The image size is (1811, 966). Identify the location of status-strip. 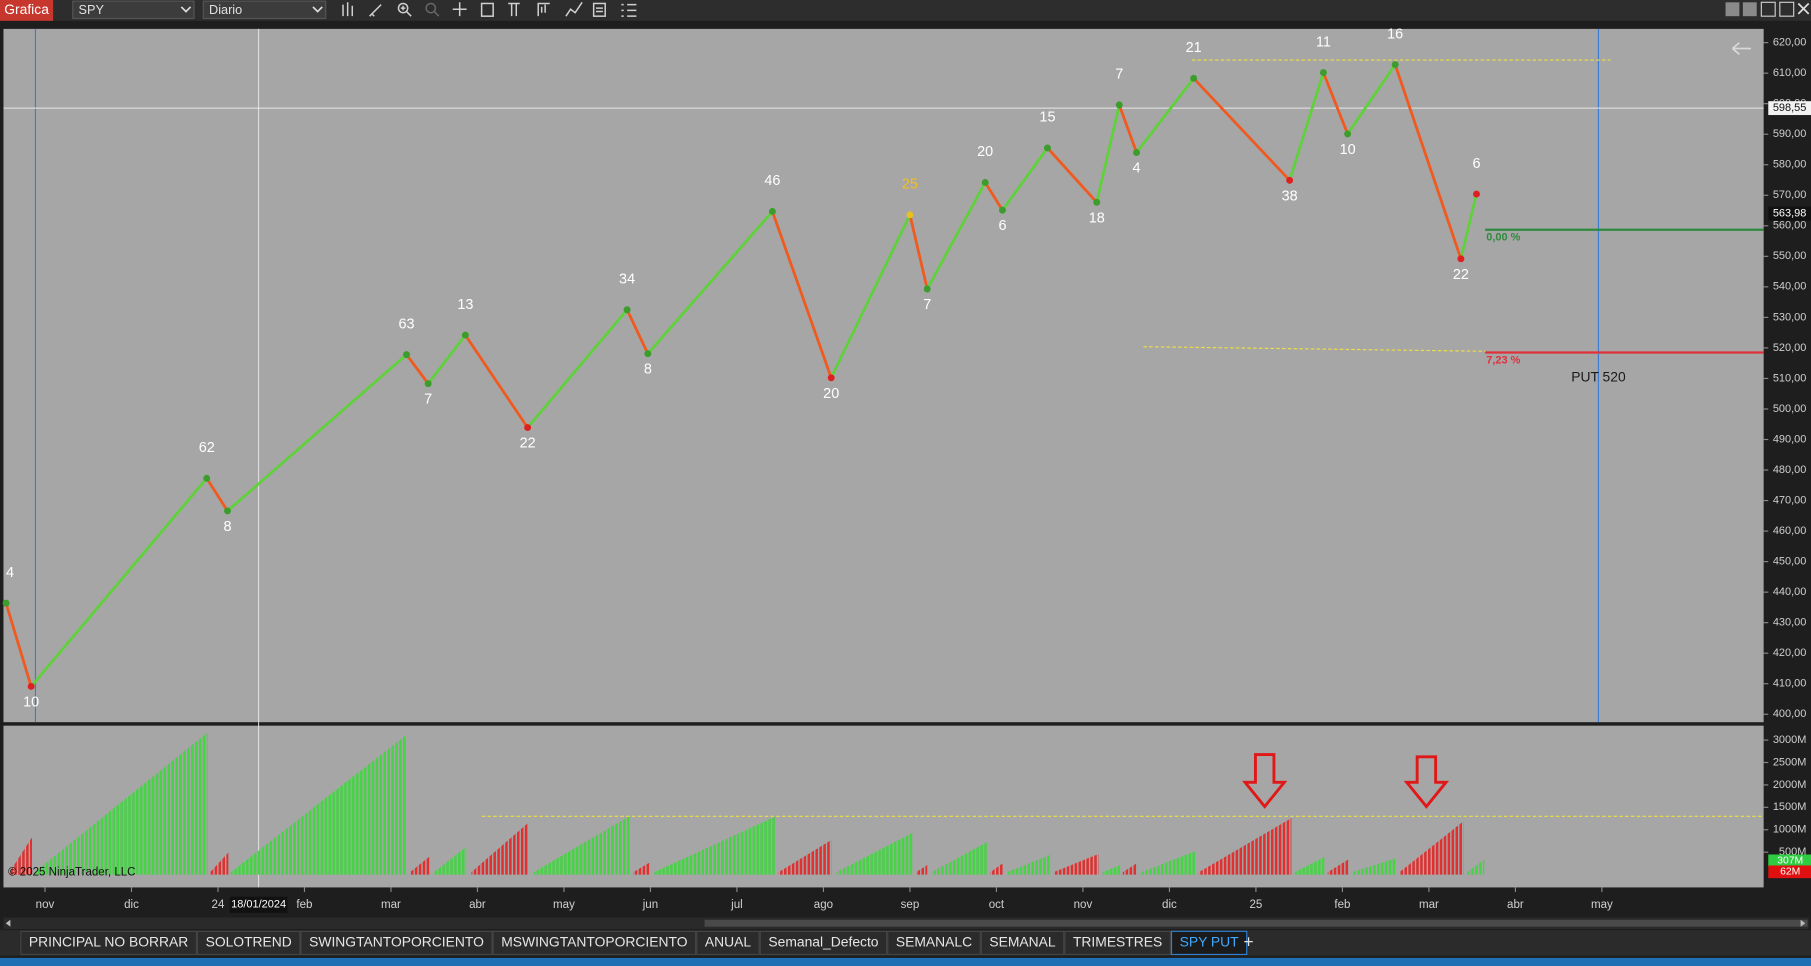
(905, 961).